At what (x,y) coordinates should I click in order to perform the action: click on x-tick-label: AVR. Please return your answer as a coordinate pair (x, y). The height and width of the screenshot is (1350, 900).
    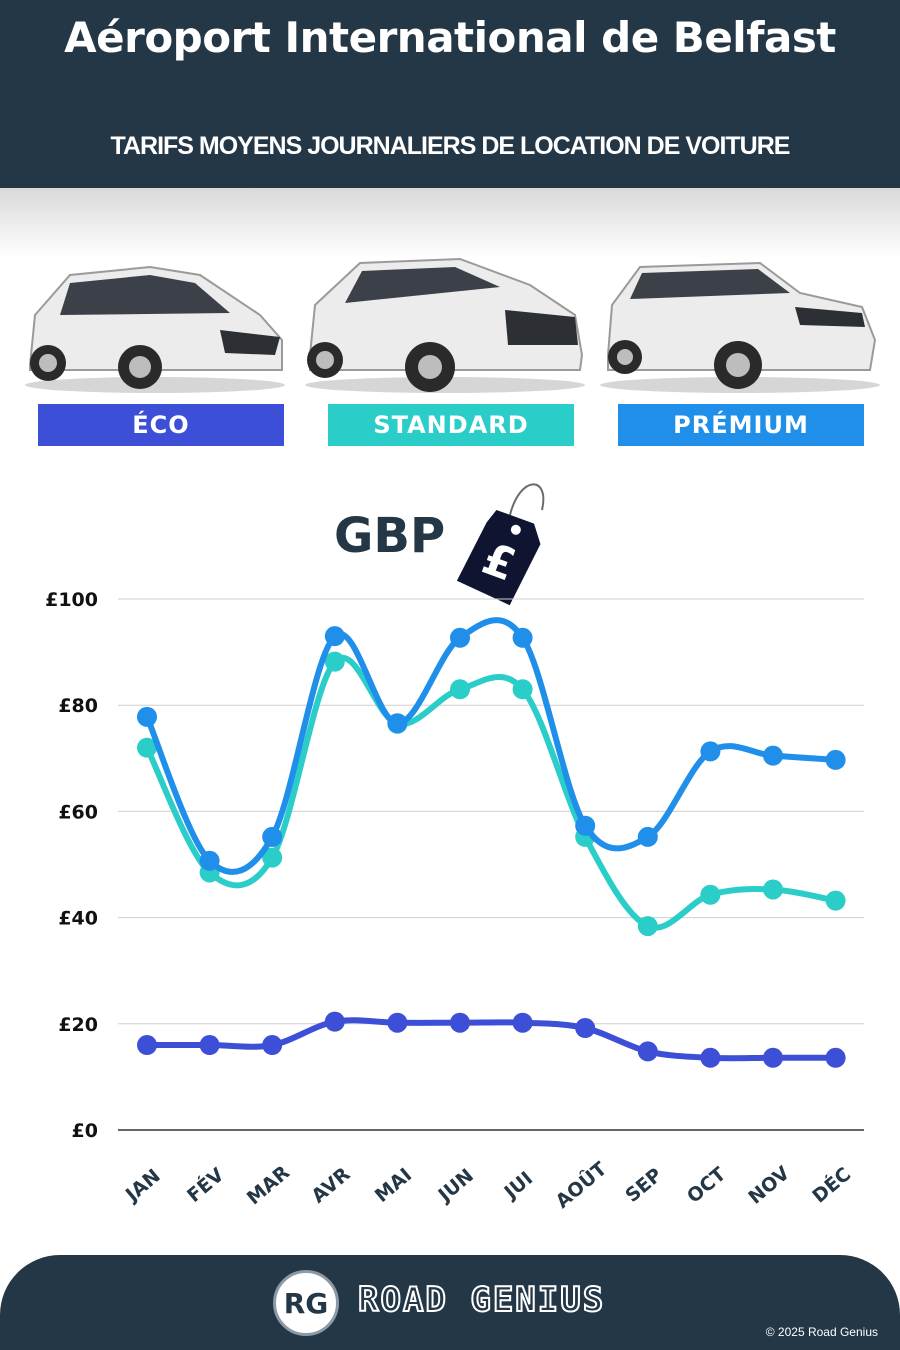
    Looking at the image, I should click on (330, 1185).